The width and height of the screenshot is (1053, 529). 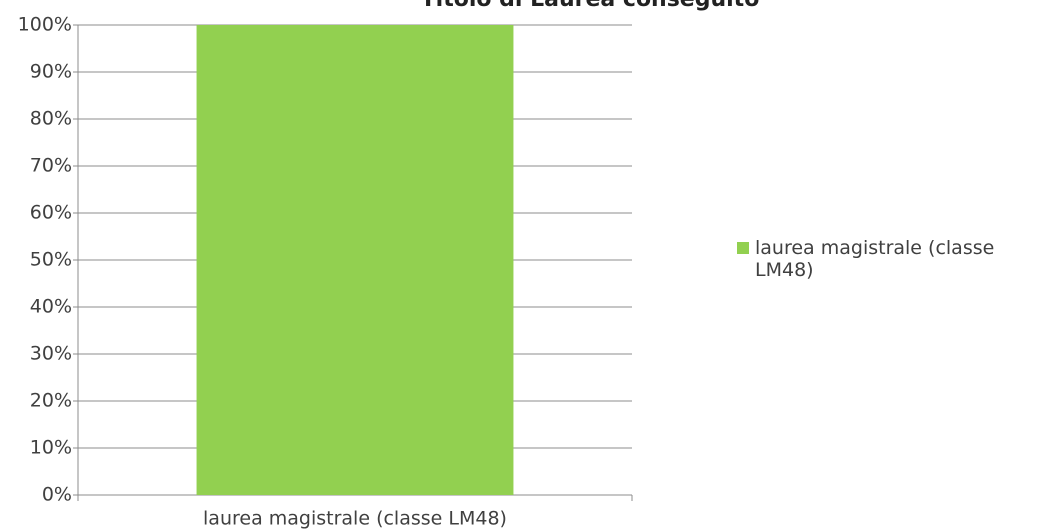 What do you see at coordinates (51, 448) in the screenshot?
I see `y-tick-label: 10%` at bounding box center [51, 448].